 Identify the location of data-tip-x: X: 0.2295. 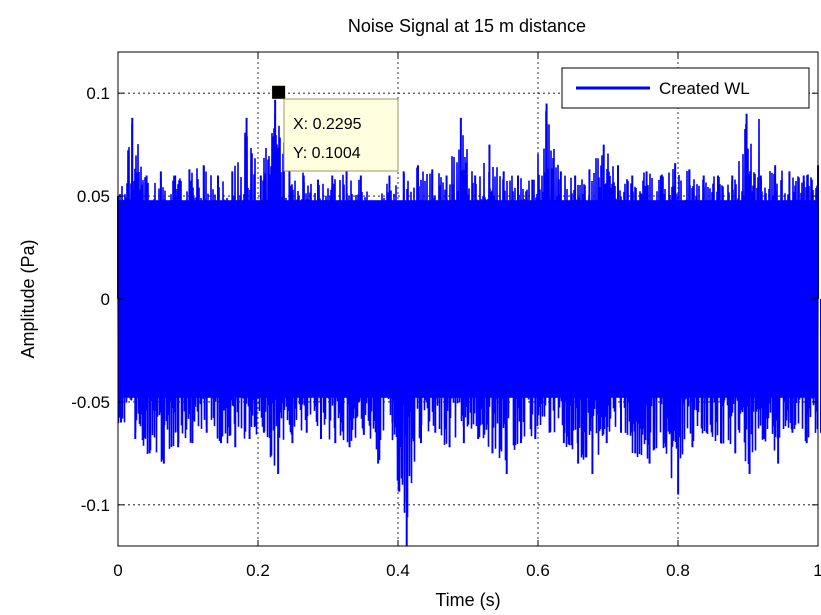
(327, 124).